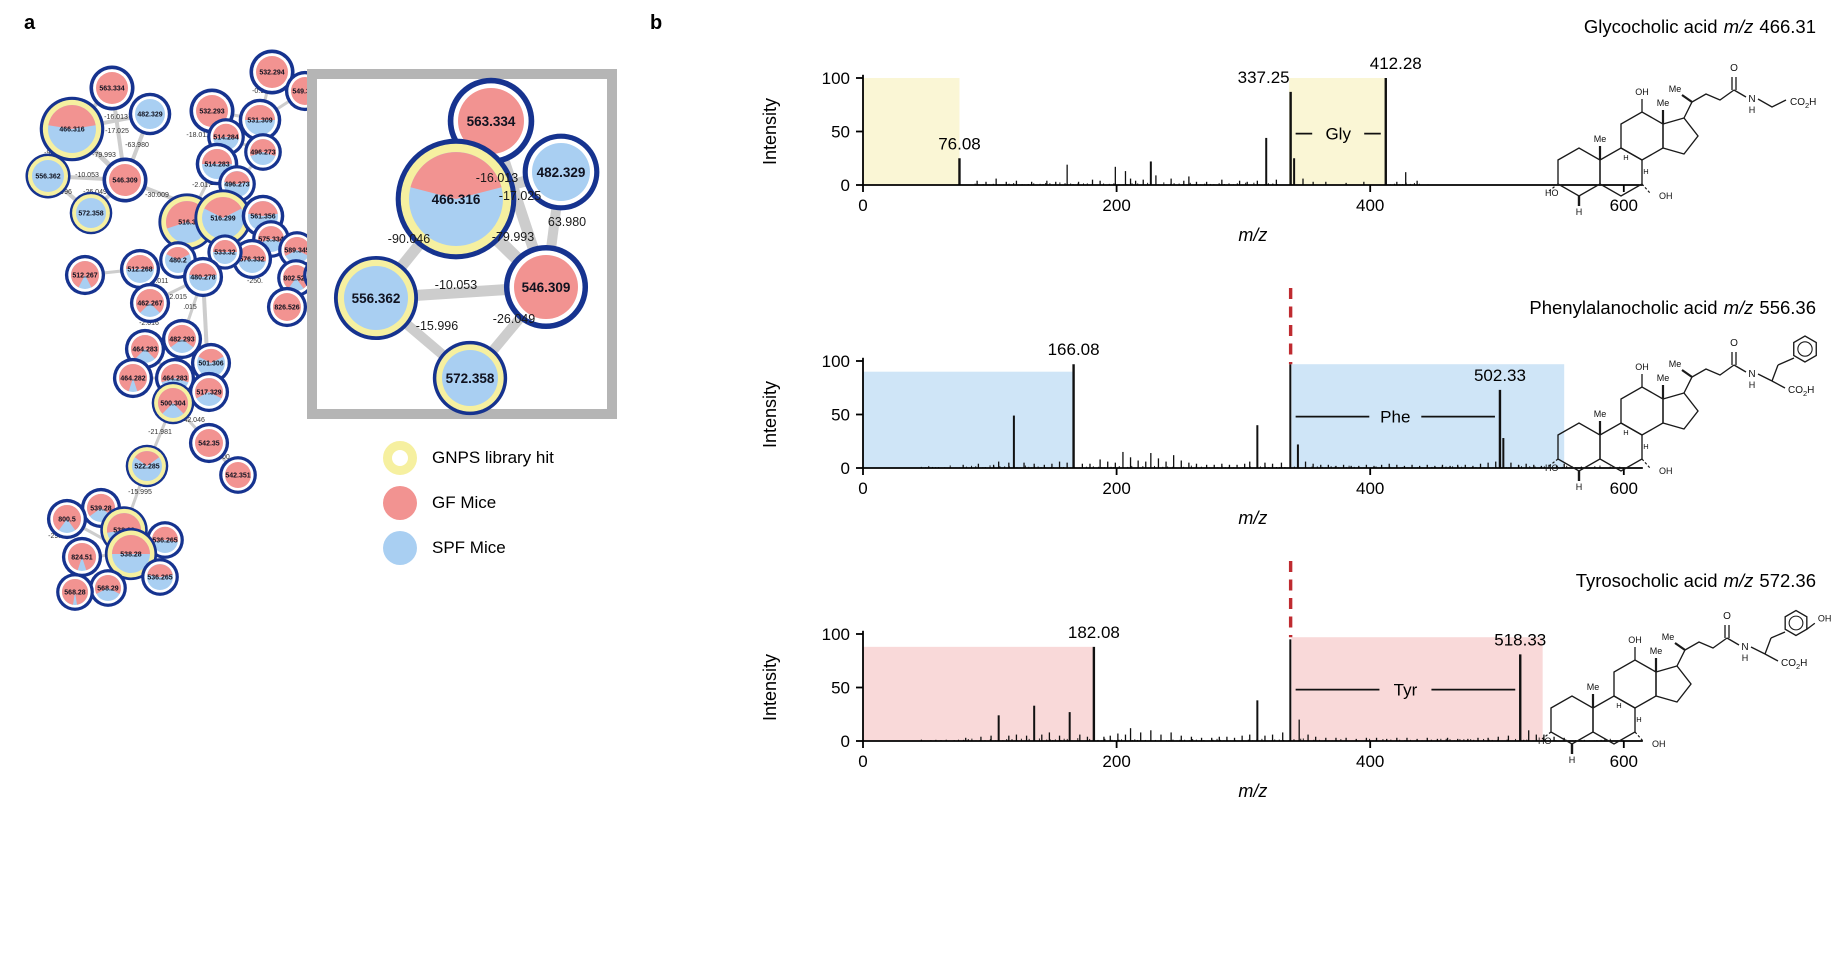 The image size is (1842, 965). What do you see at coordinates (75, 593) in the screenshot?
I see `node-label: 568.28` at bounding box center [75, 593].